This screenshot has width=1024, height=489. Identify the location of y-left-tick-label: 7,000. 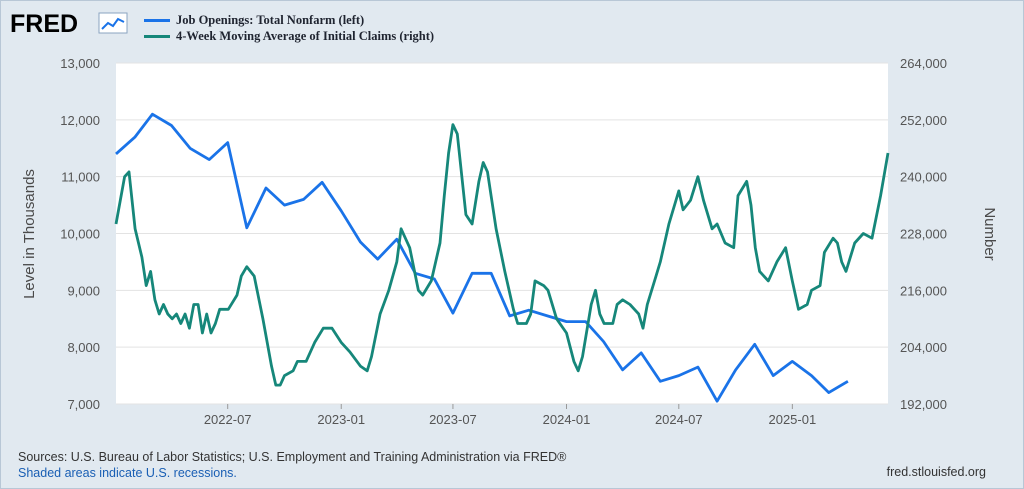
(83, 404).